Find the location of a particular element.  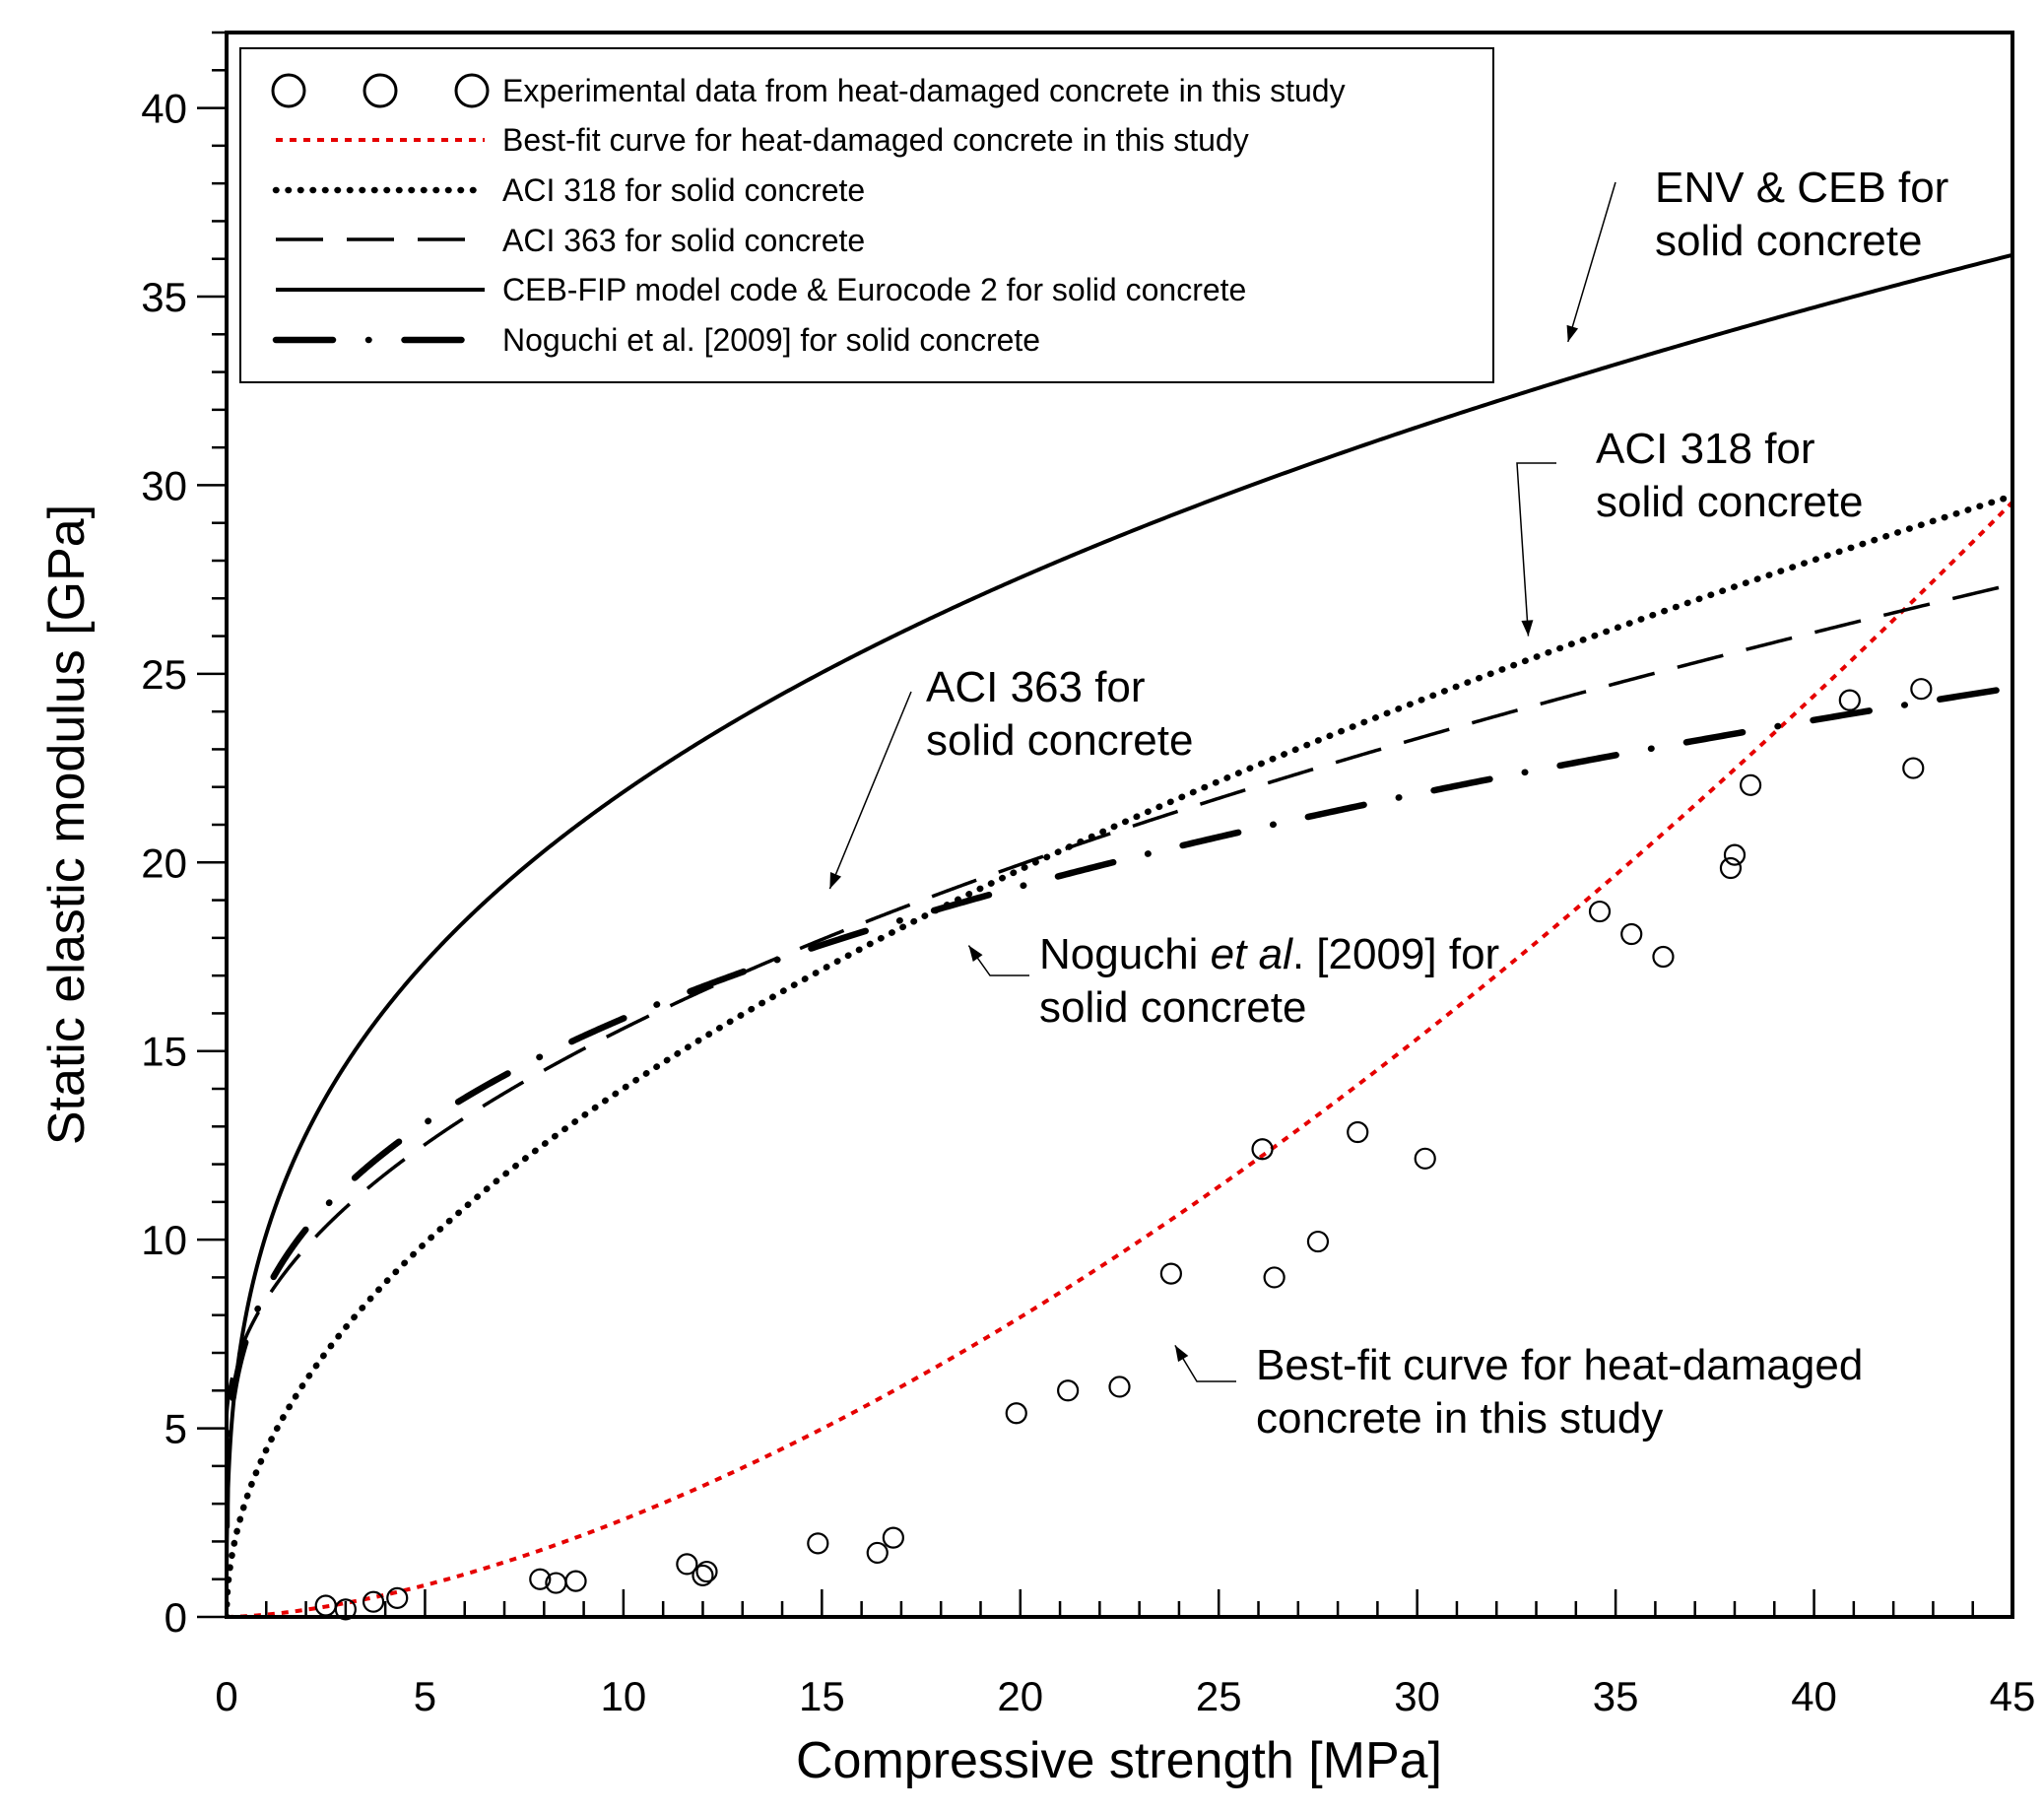

annotation-noguchi-arrowhead is located at coordinates (976, 954).